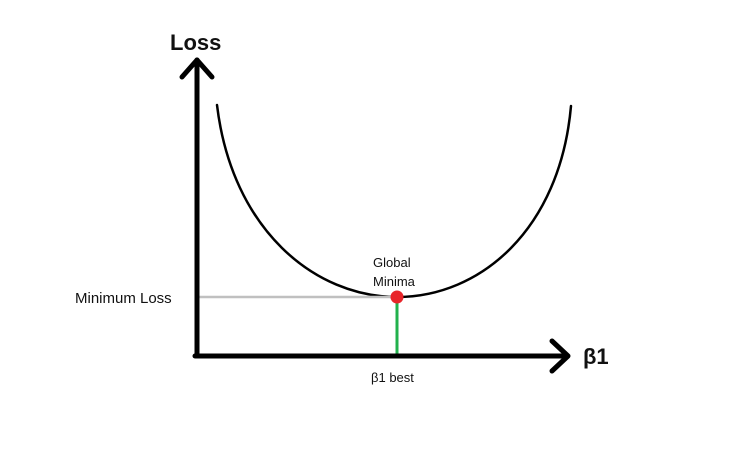  Describe the element at coordinates (195, 42) in the screenshot. I see `y-axis-label: Loss` at that location.